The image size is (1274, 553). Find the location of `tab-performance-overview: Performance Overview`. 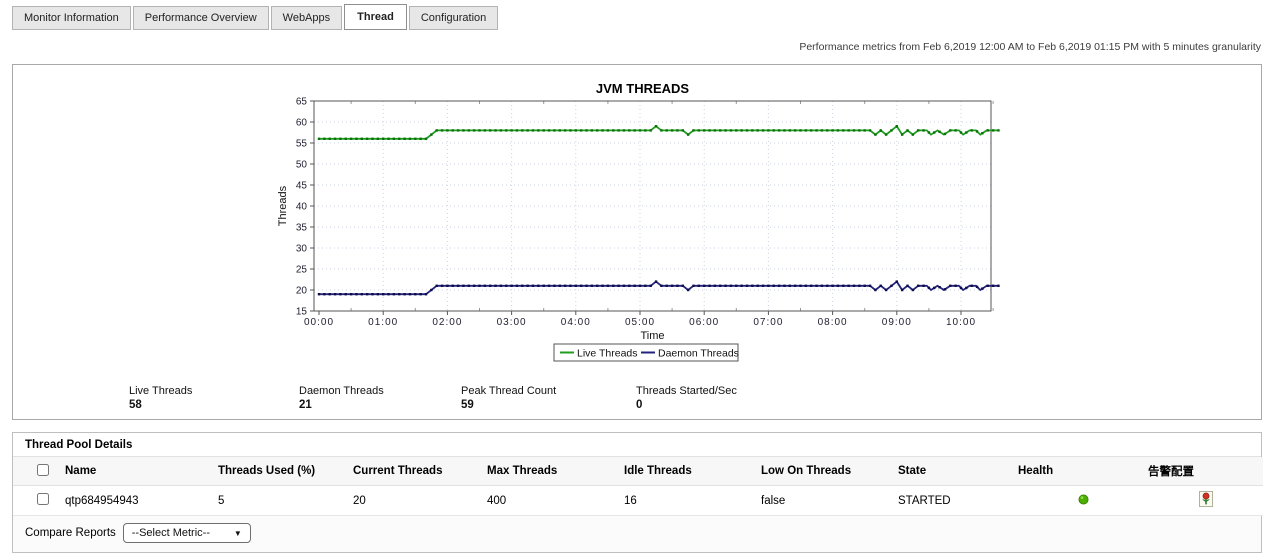

tab-performance-overview: Performance Overview is located at coordinates (200, 18).